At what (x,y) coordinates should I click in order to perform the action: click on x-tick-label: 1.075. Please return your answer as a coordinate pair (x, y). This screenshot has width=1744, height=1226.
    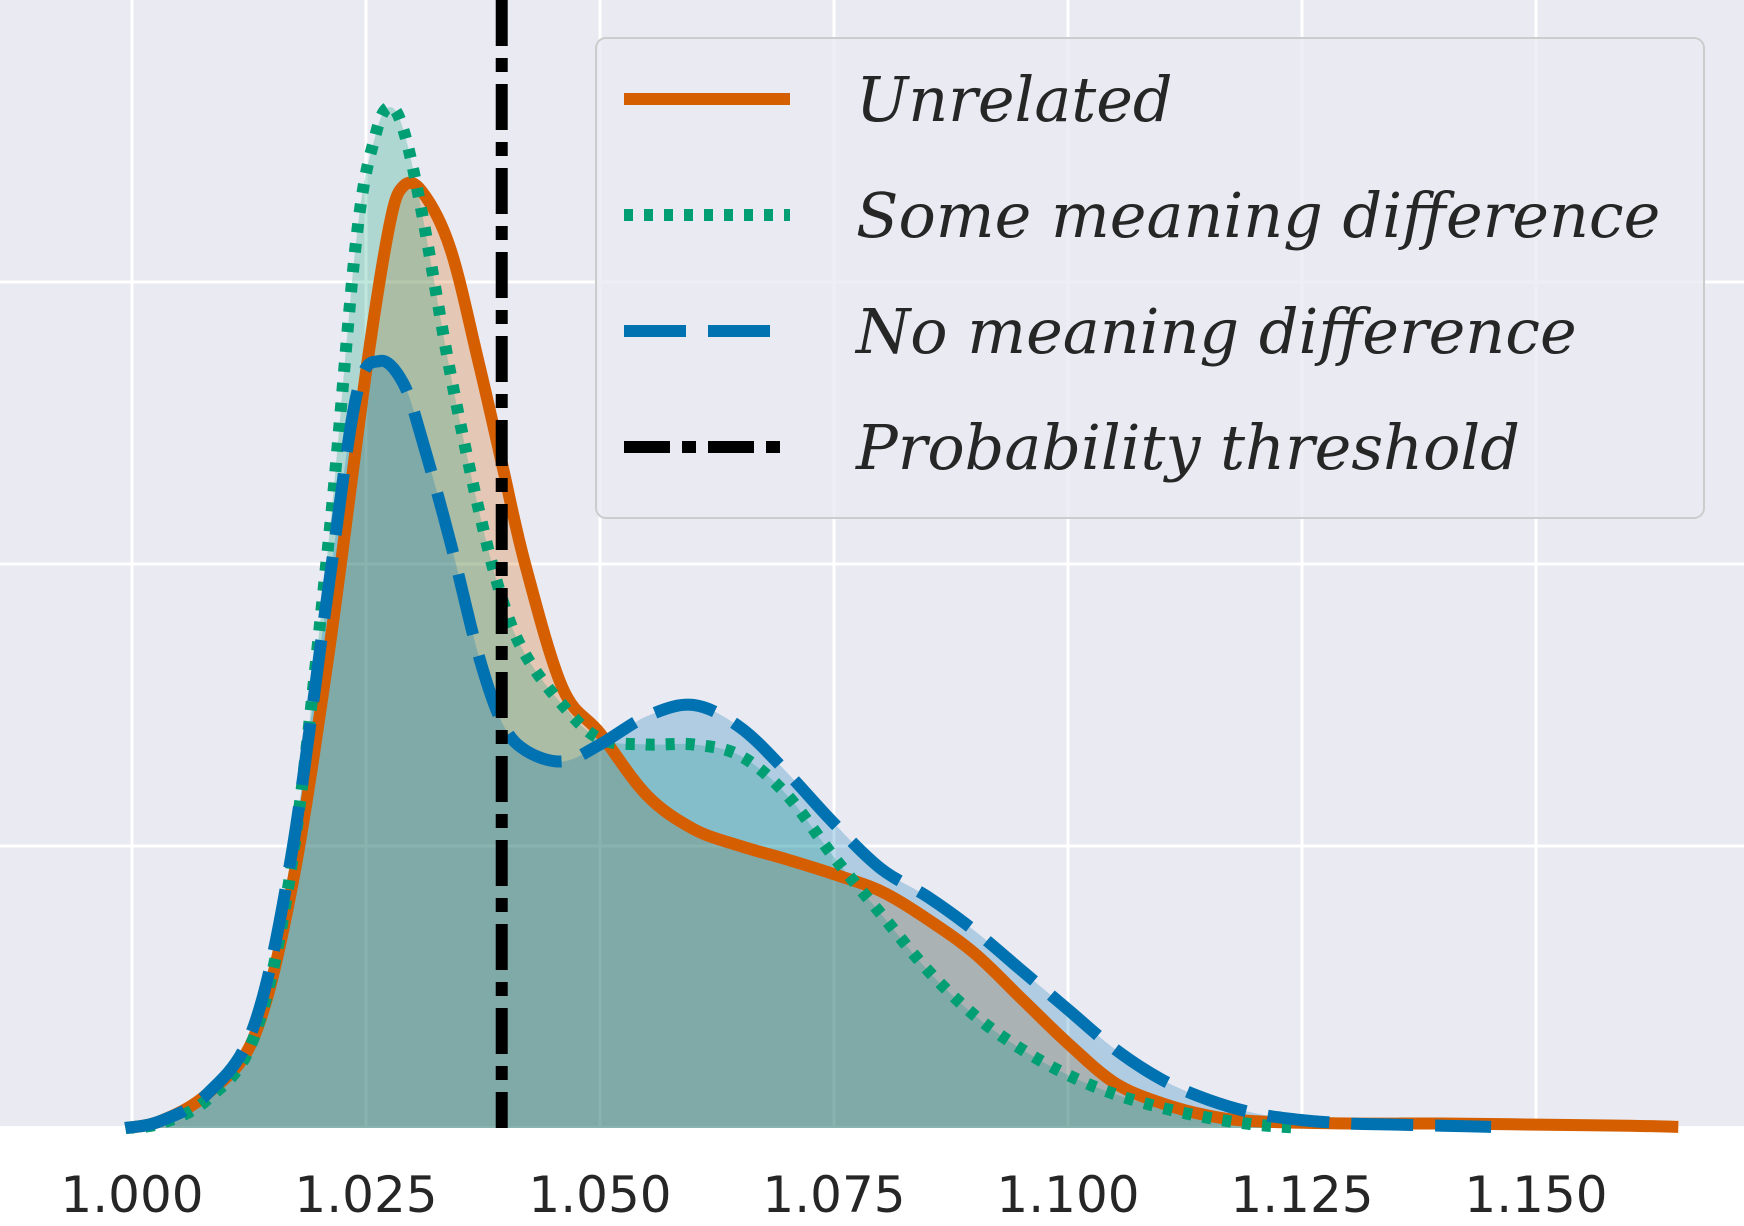
    Looking at the image, I should click on (833, 1195).